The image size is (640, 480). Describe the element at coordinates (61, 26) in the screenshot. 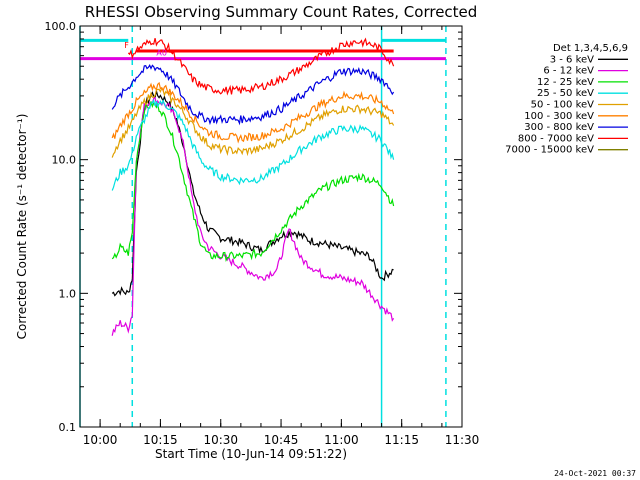

I see `y-tick-label: 100.0` at that location.